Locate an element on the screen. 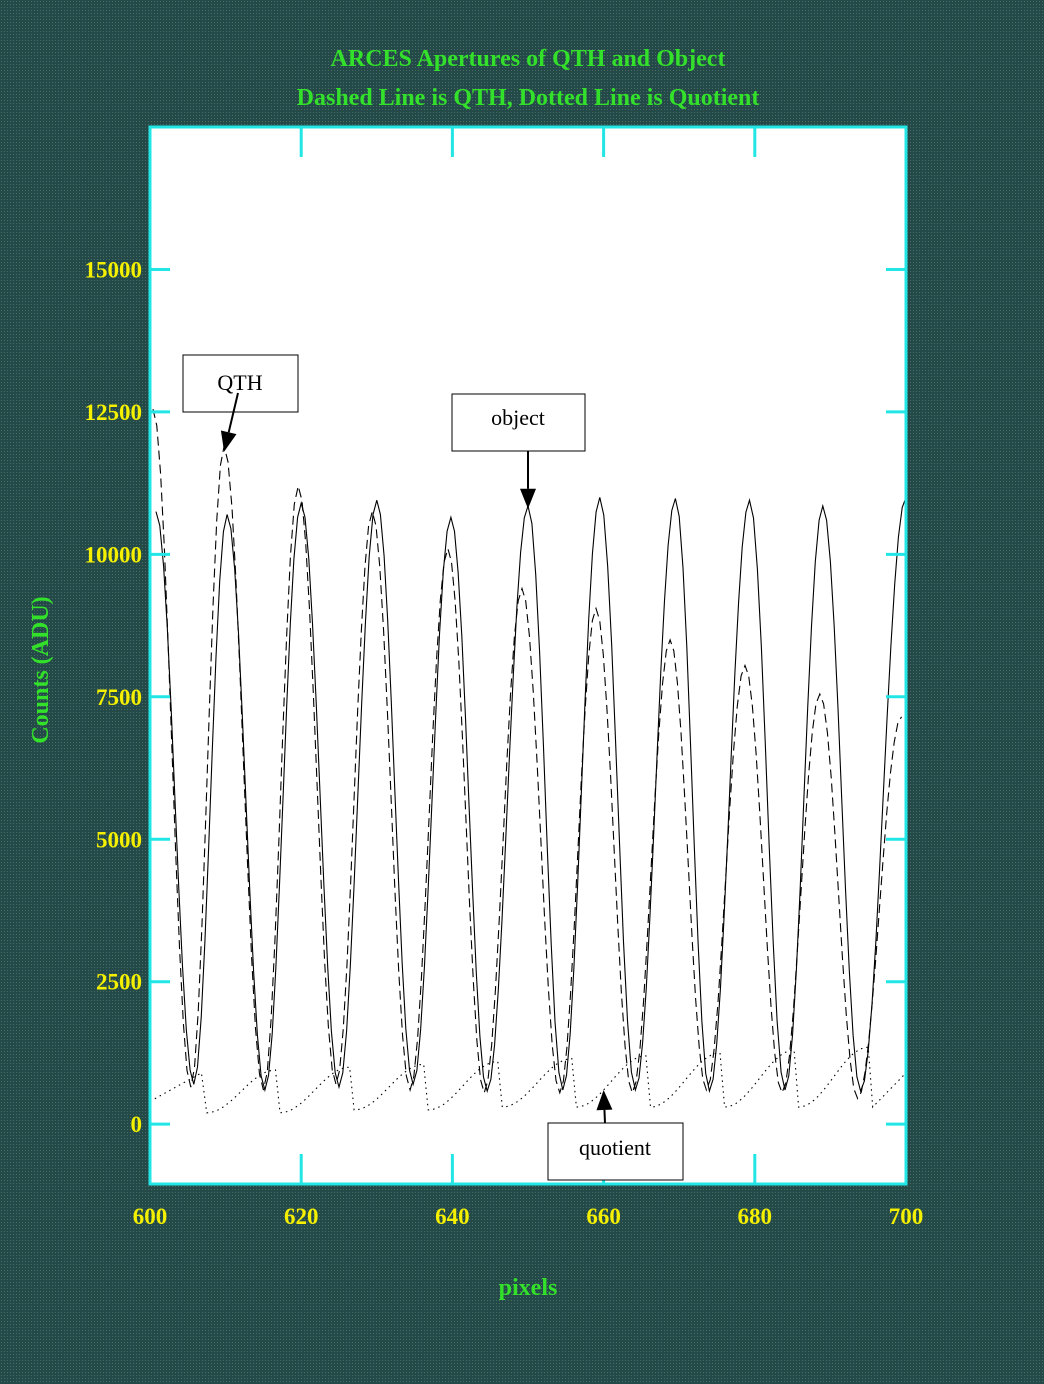 The image size is (1044, 1384). callout-object: object is located at coordinates (518, 422).